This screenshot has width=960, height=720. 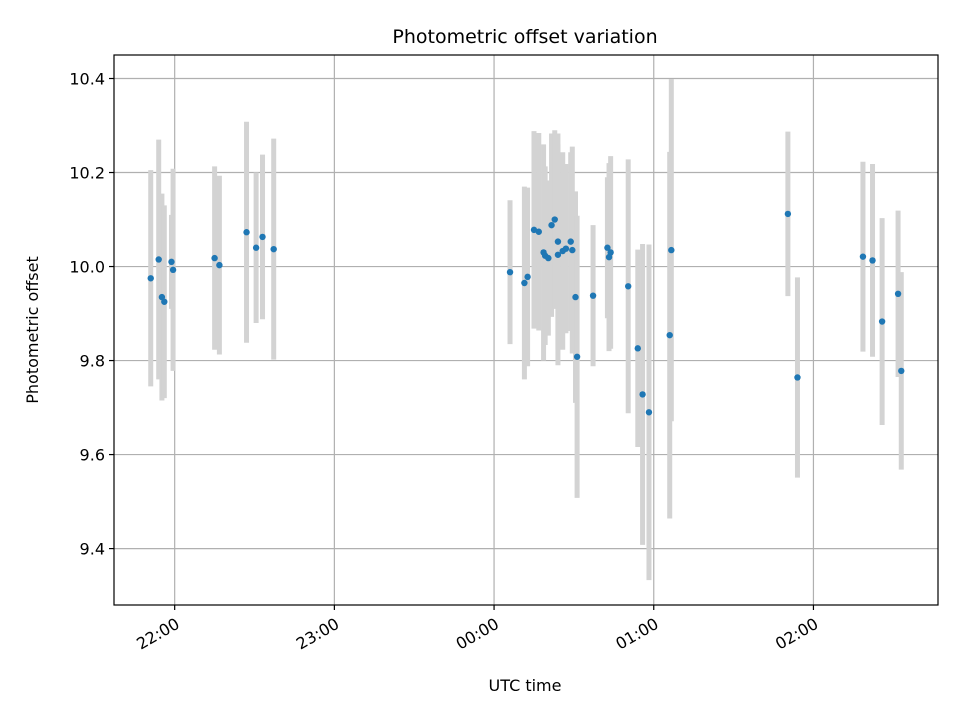 What do you see at coordinates (32, 330) in the screenshot?
I see `y-axis-label: Photometric offset` at bounding box center [32, 330].